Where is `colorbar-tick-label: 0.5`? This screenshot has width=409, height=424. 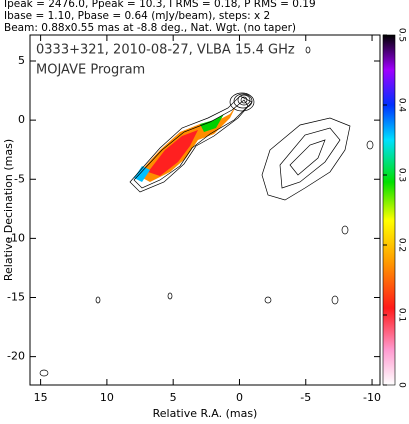 colorbar-tick-label: 0.5 is located at coordinates (402, 35).